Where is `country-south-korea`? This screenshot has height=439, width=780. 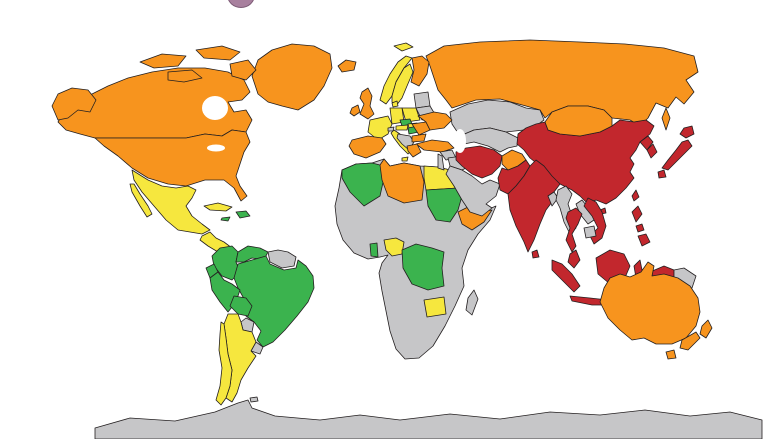
country-south-korea is located at coordinates (652, 151).